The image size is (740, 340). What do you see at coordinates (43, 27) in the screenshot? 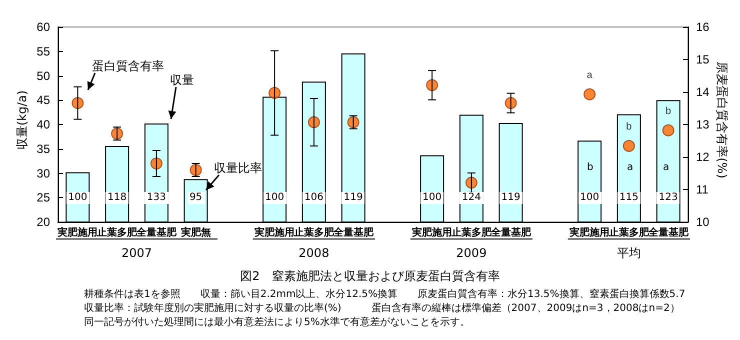
I see `y-tick-label: 60` at bounding box center [43, 27].